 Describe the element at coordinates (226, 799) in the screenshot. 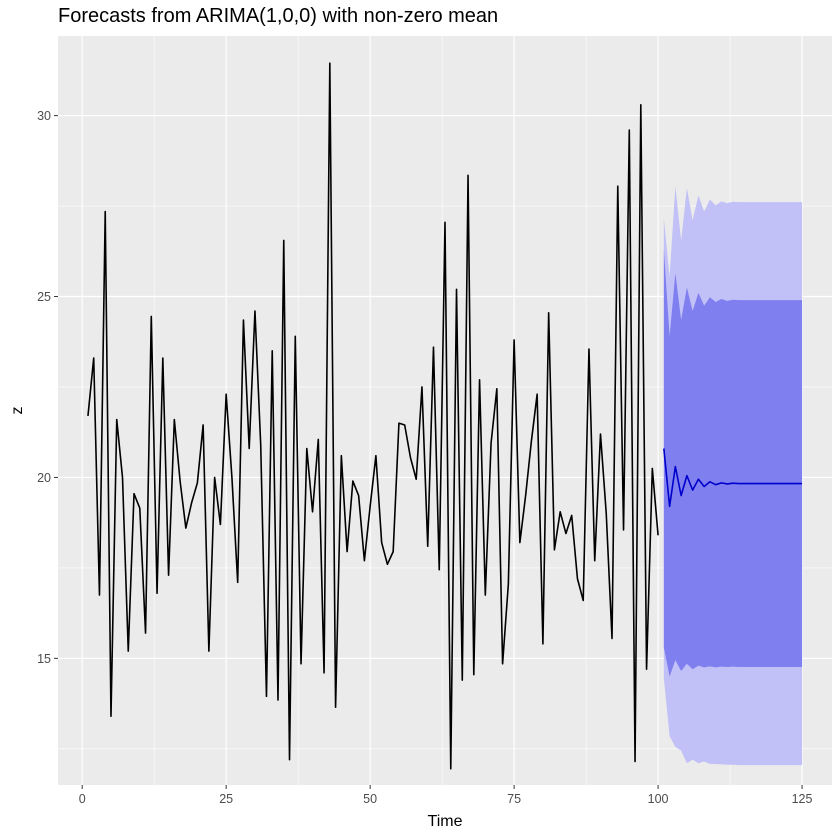

I see `x-tick-label: 25` at that location.